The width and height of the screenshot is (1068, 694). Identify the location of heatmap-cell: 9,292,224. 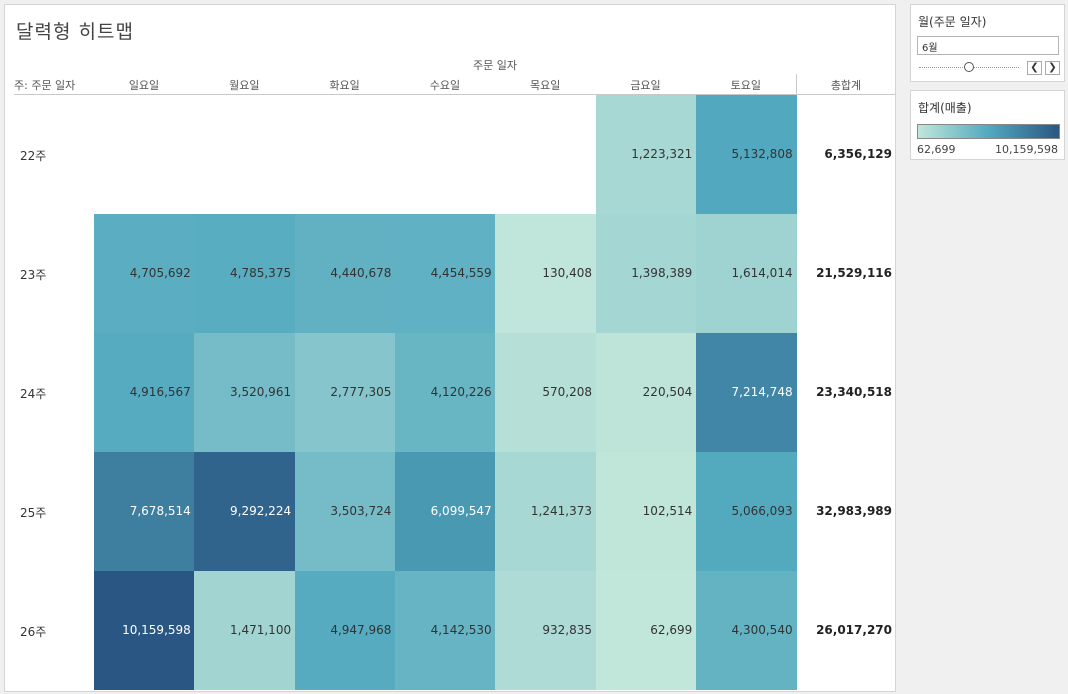
(245, 511).